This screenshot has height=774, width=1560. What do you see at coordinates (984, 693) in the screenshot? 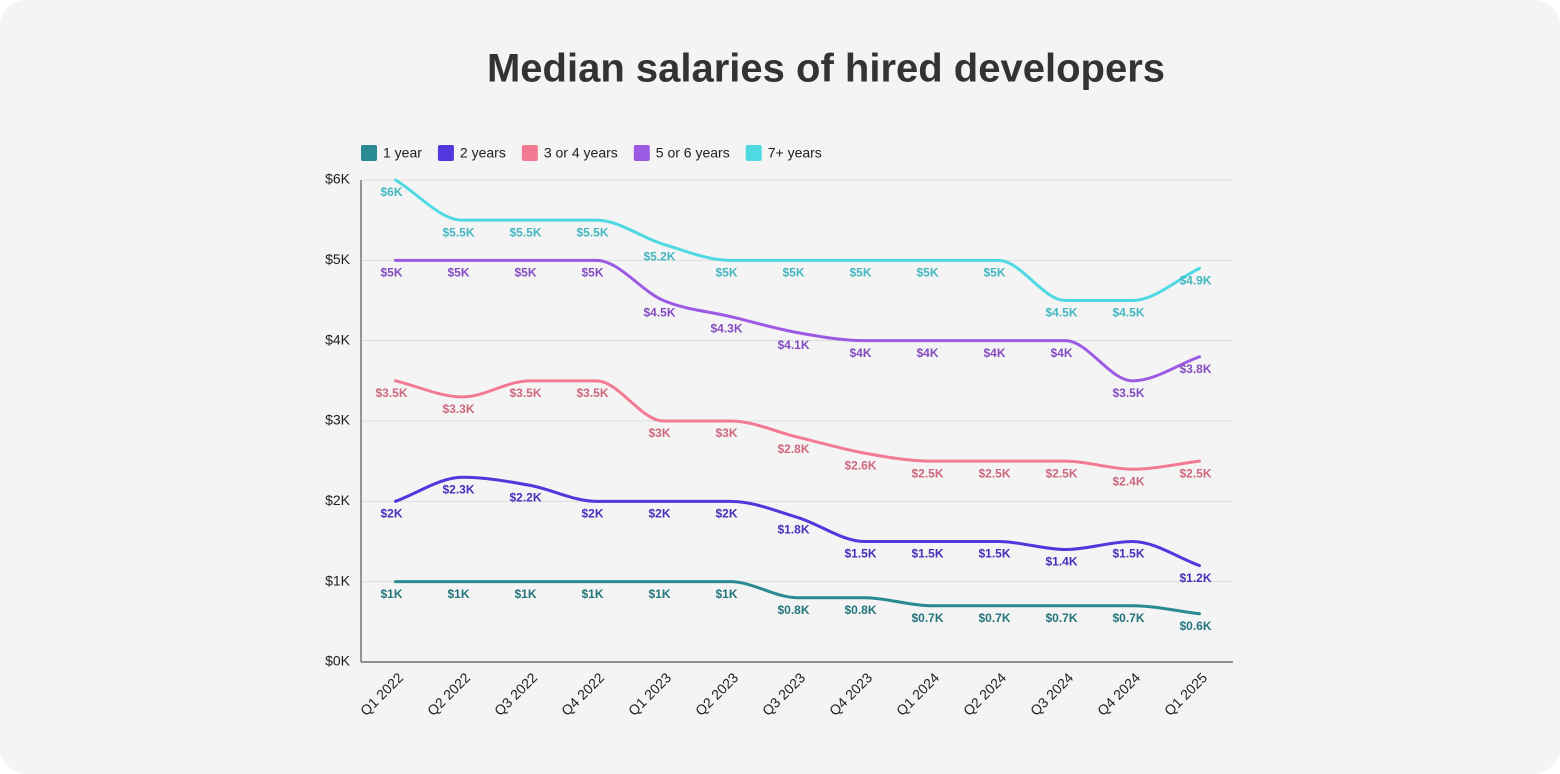
I see `x-tick-label: Q2 2024` at bounding box center [984, 693].